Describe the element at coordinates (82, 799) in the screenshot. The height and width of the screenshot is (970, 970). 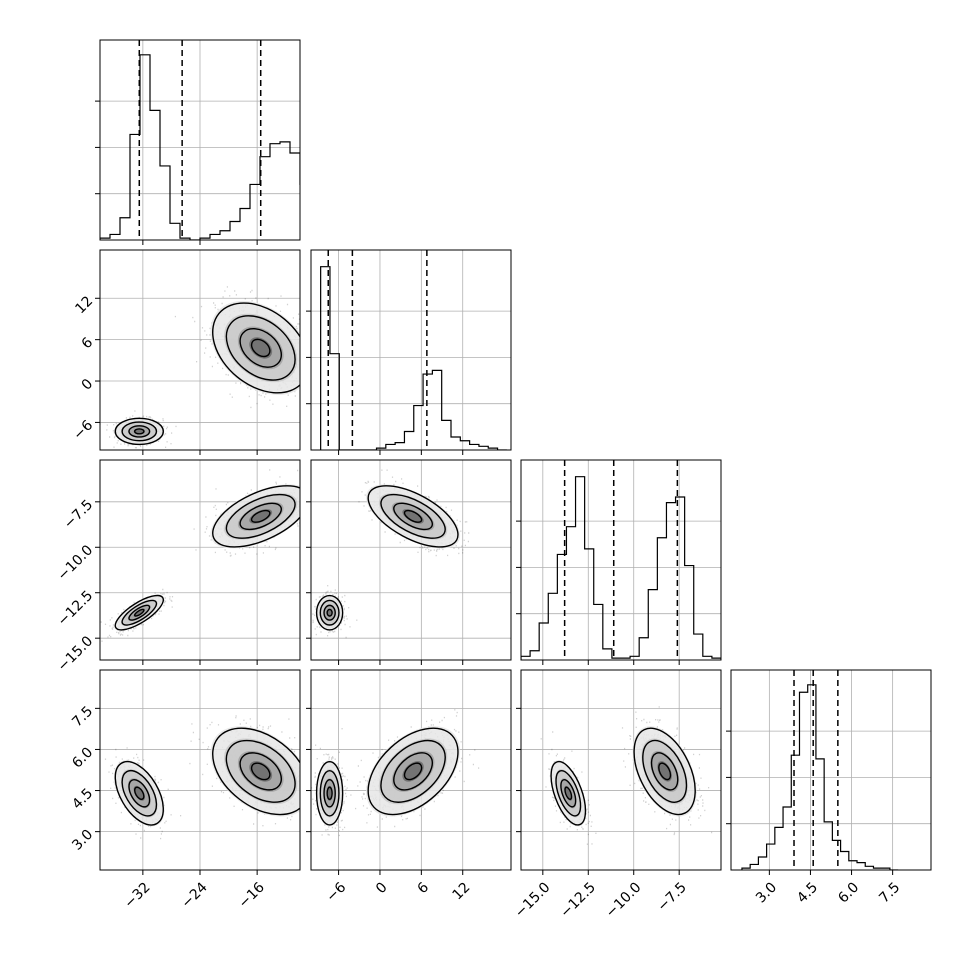
I see `y-tick-label: 4.5` at that location.